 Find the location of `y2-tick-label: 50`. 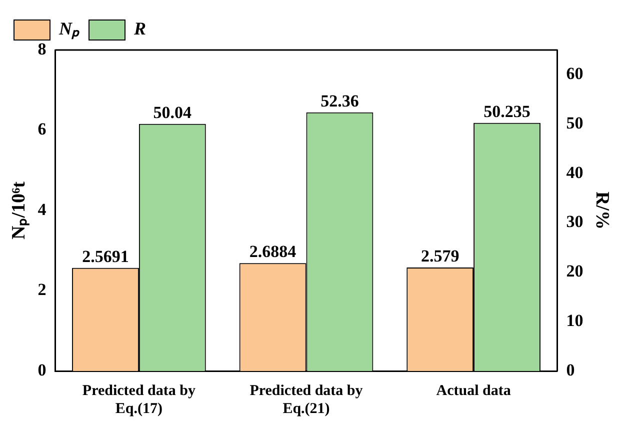

y2-tick-label: 50 is located at coordinates (575, 122).